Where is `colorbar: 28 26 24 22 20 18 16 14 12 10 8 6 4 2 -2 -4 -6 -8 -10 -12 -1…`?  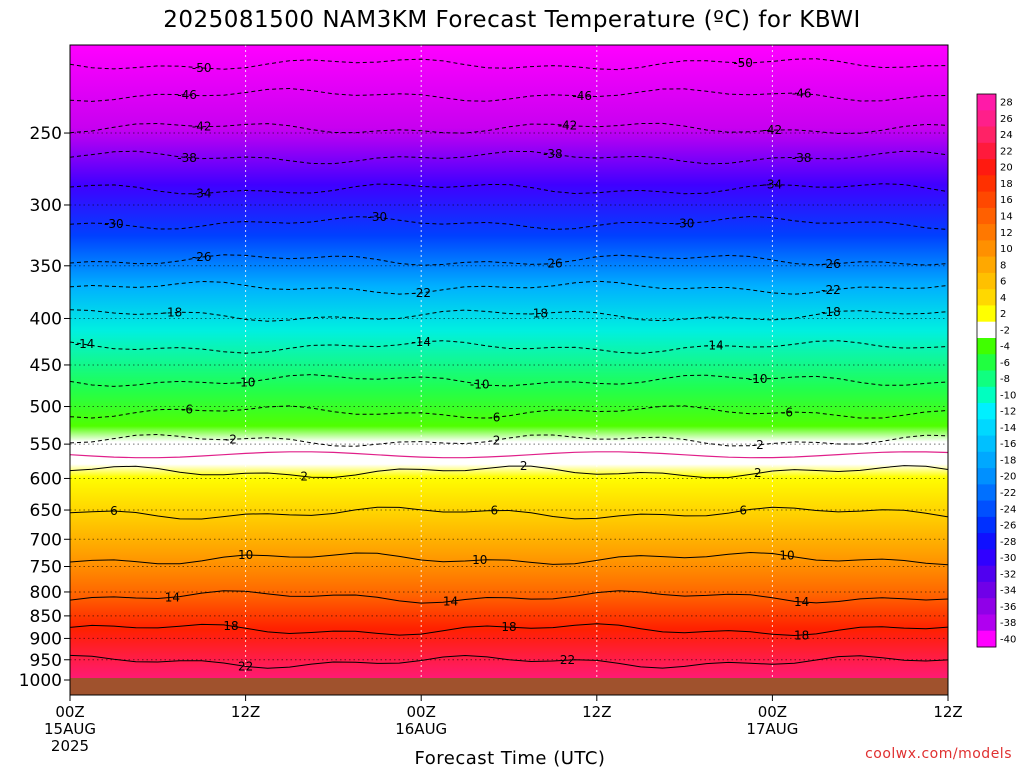
colorbar: 28 26 24 22 20 18 16 14 12 10 8 6 4 2 -2 -4 -6 -8 -10 -12 -1… is located at coordinates (996, 370).